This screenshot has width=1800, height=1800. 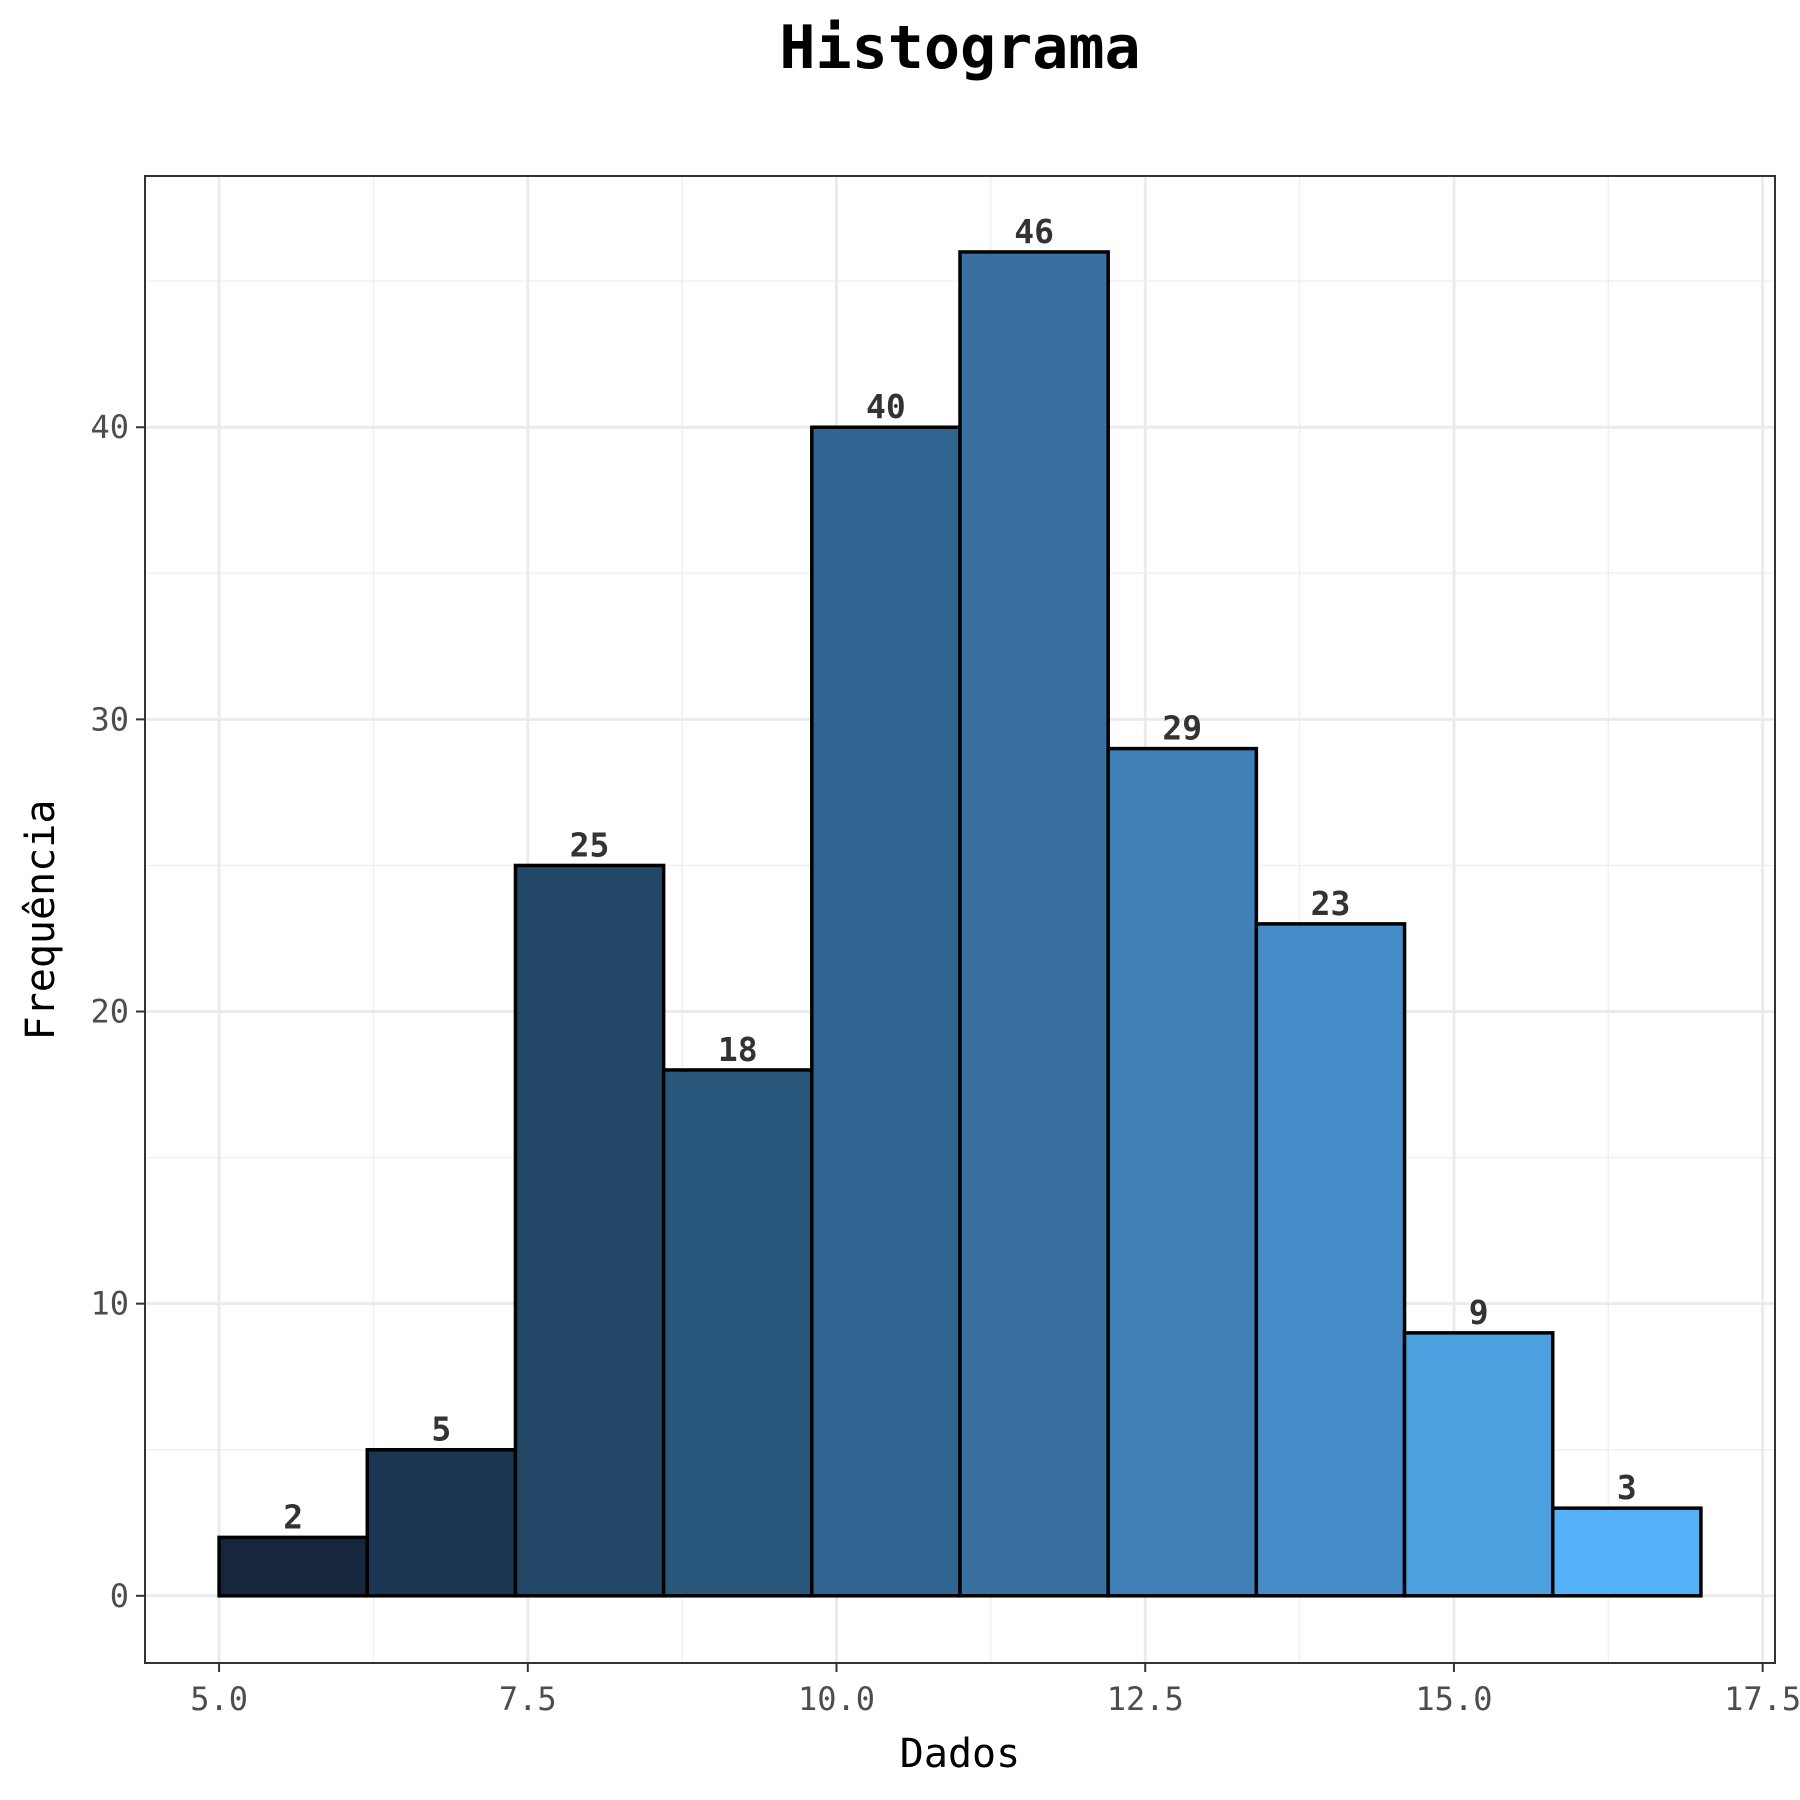 I want to click on y-axis-ticks: 0 10 20 30 40, so click(x=117, y=1011).